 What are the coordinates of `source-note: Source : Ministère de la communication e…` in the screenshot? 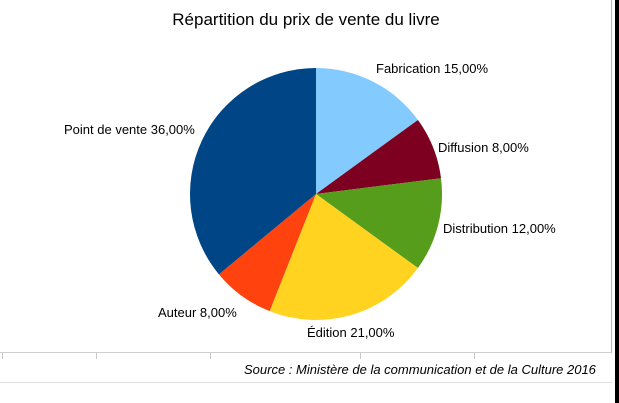 It's located at (420, 369).